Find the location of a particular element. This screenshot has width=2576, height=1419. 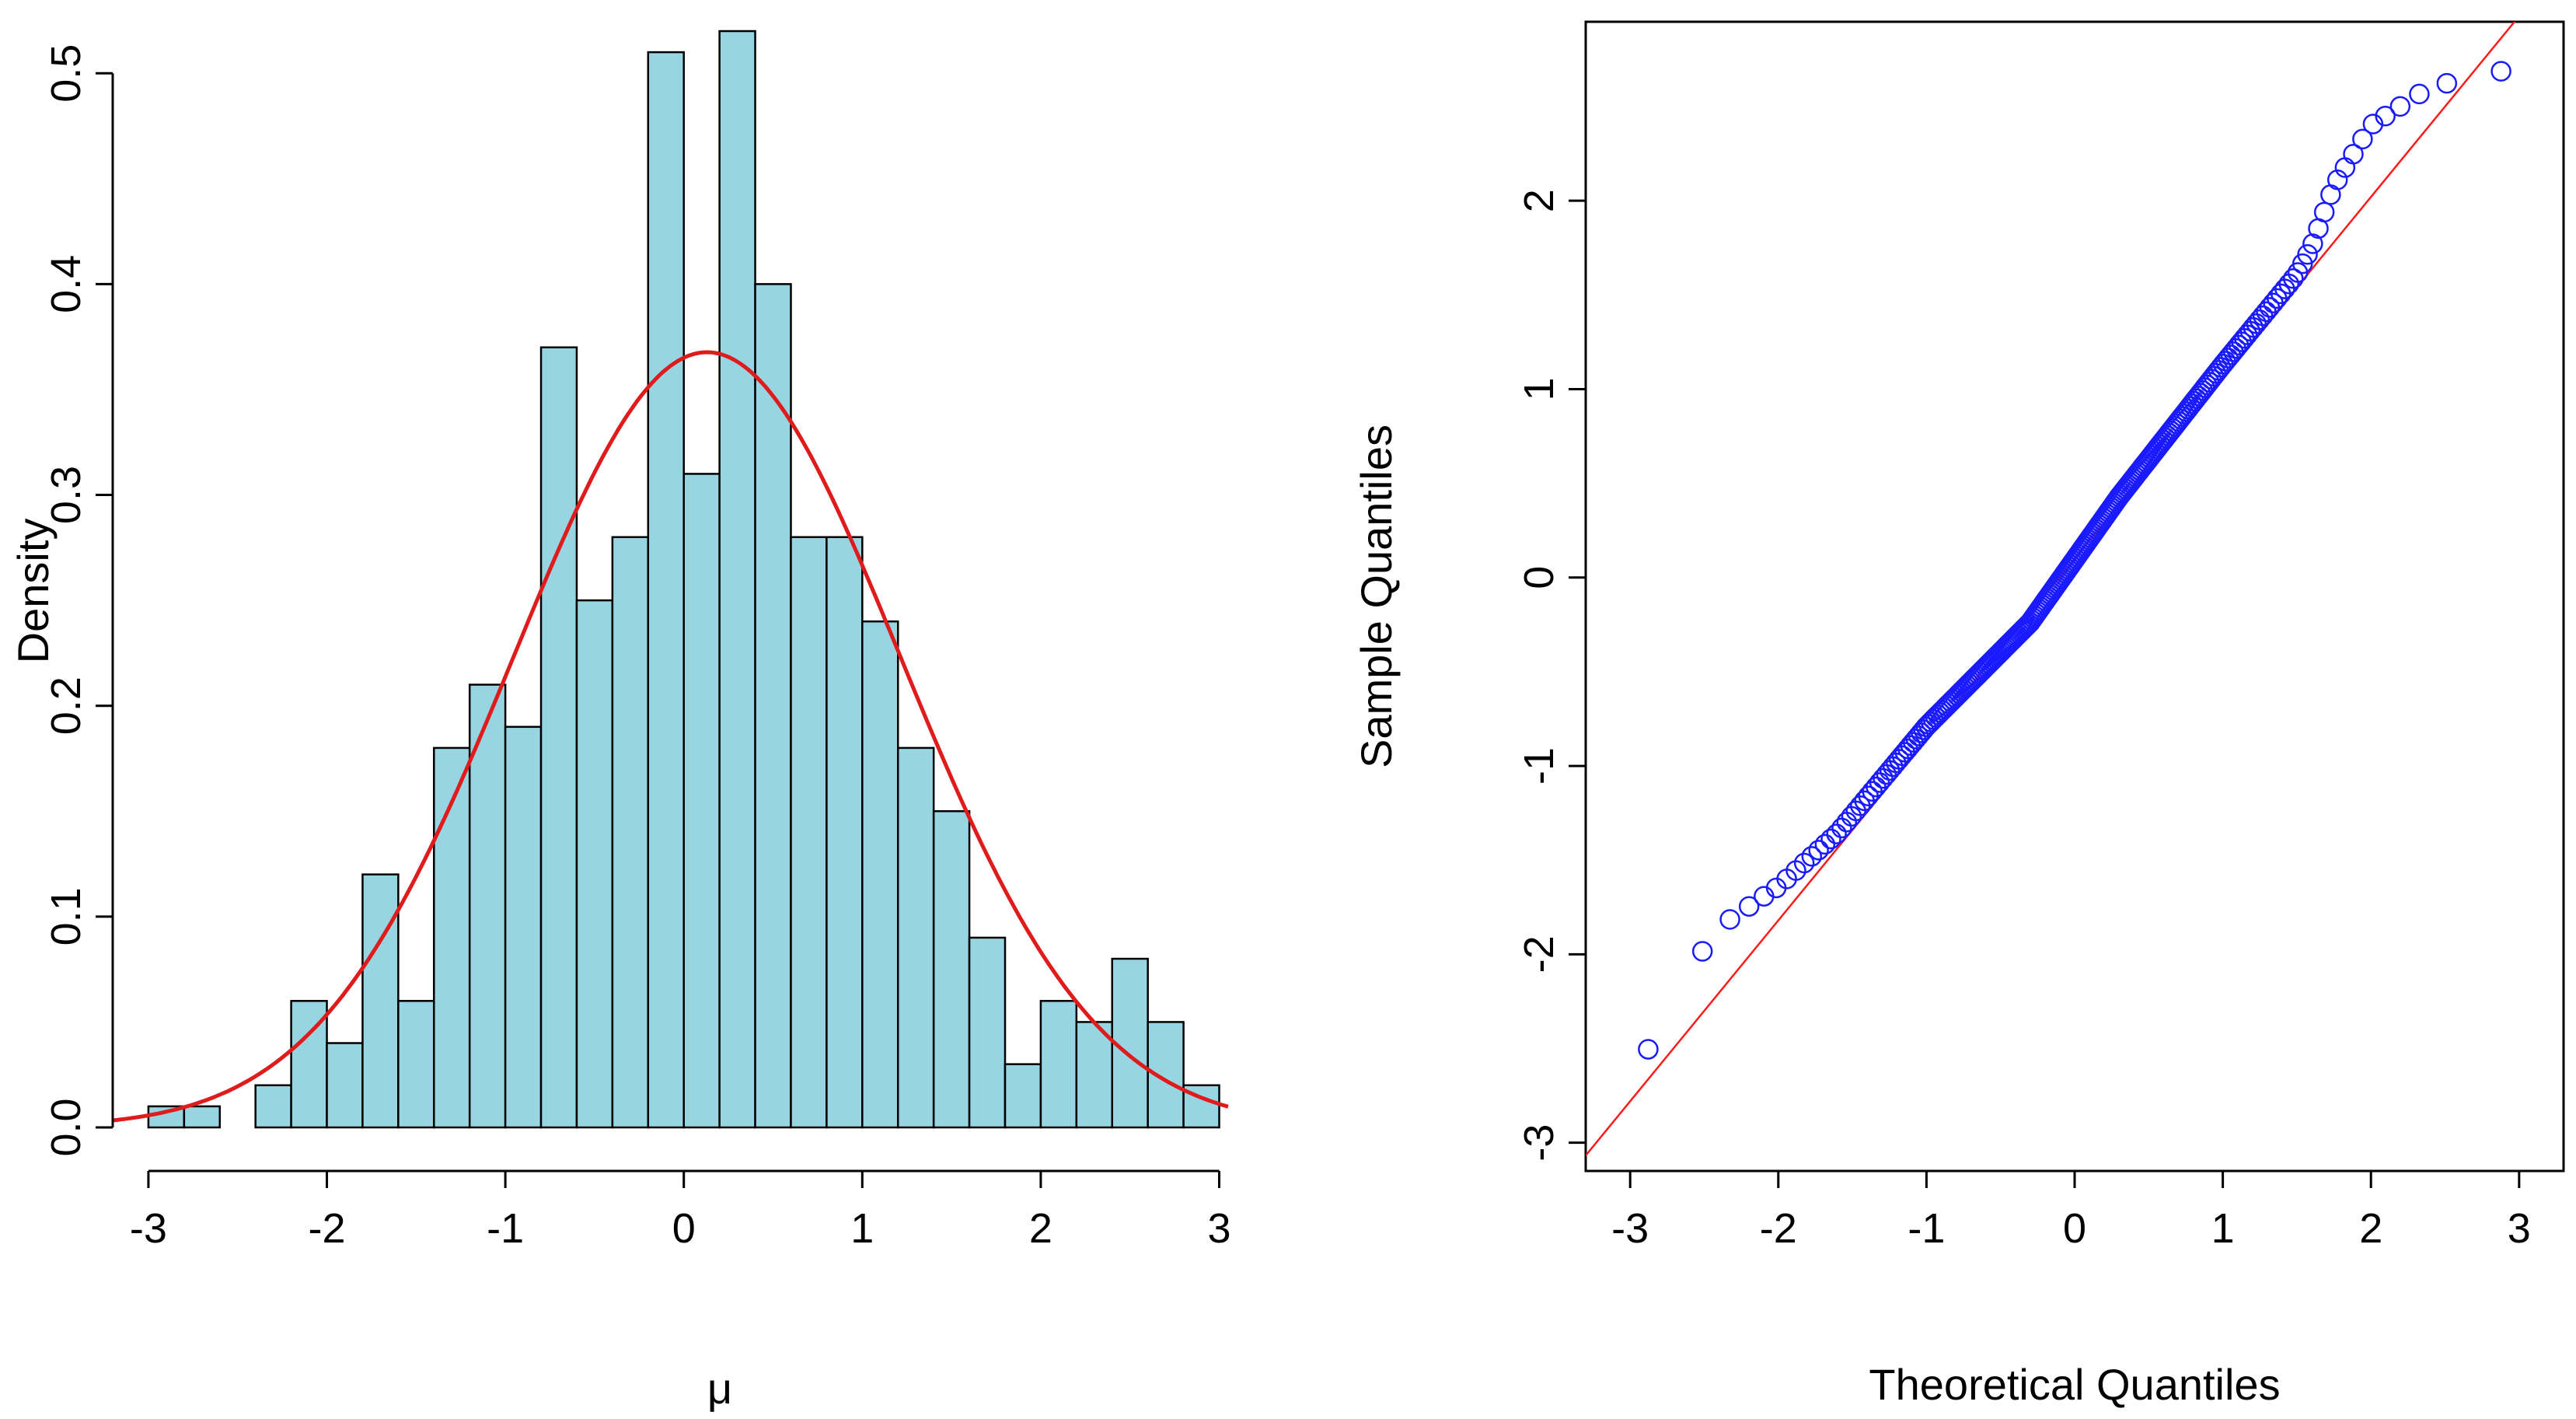

y-tick-label: 0.5 is located at coordinates (66, 73).